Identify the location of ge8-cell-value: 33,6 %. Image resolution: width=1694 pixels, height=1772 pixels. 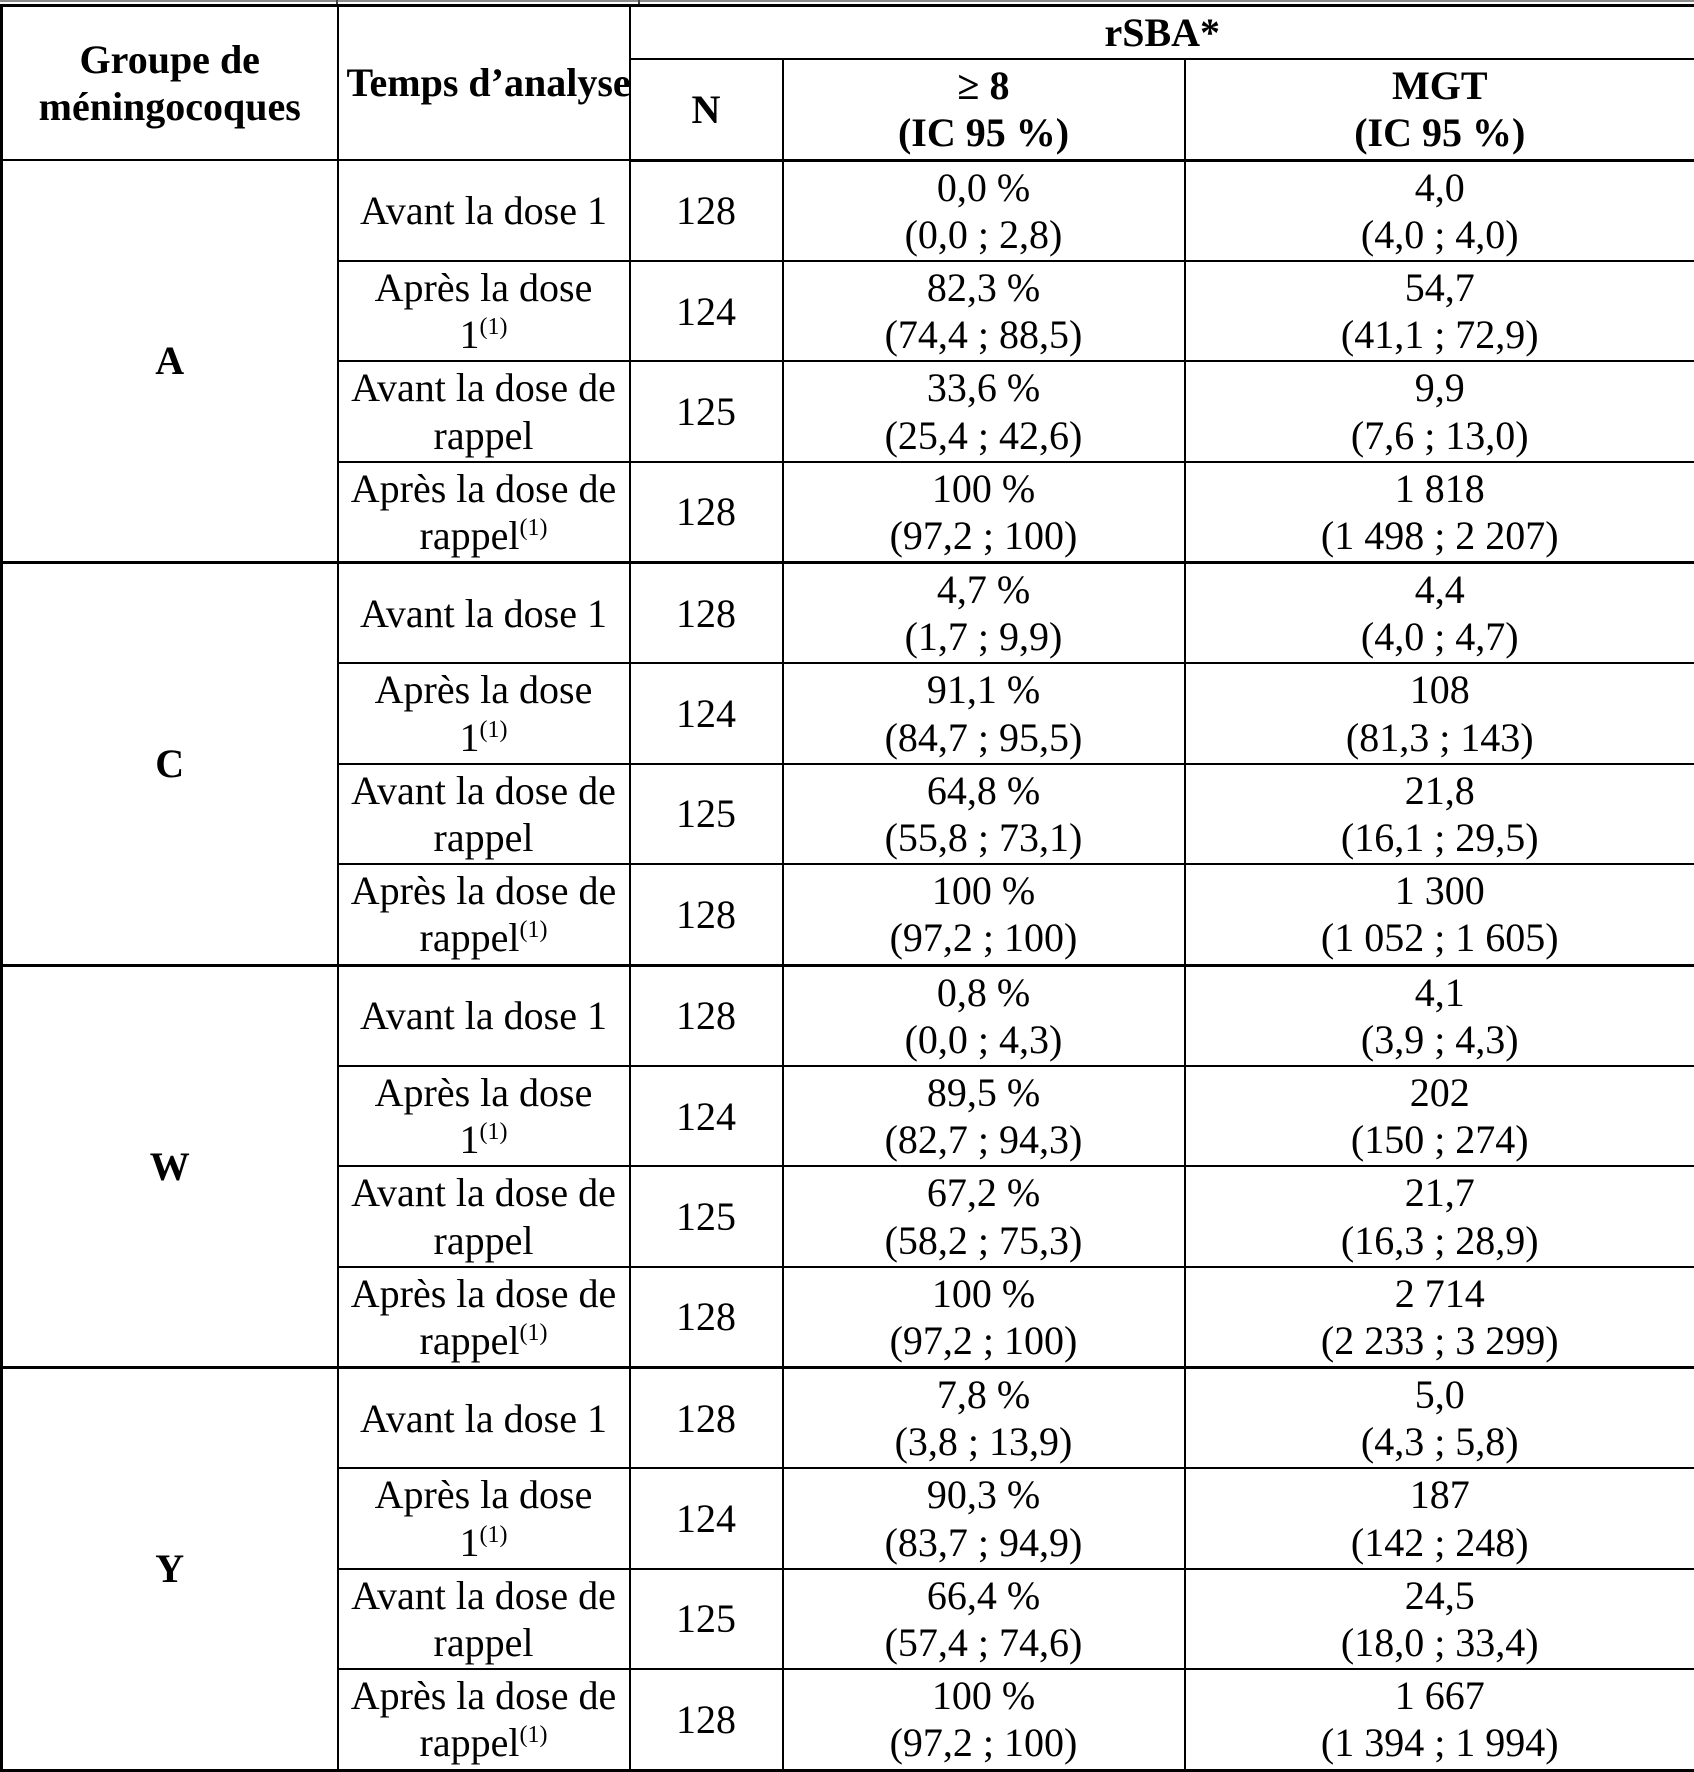
(984, 387).